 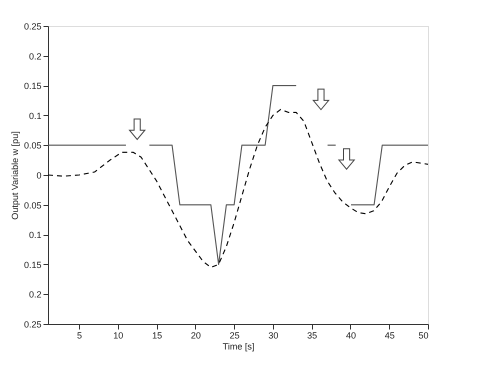 What do you see at coordinates (118, 335) in the screenshot?
I see `x-tick-label: 10` at bounding box center [118, 335].